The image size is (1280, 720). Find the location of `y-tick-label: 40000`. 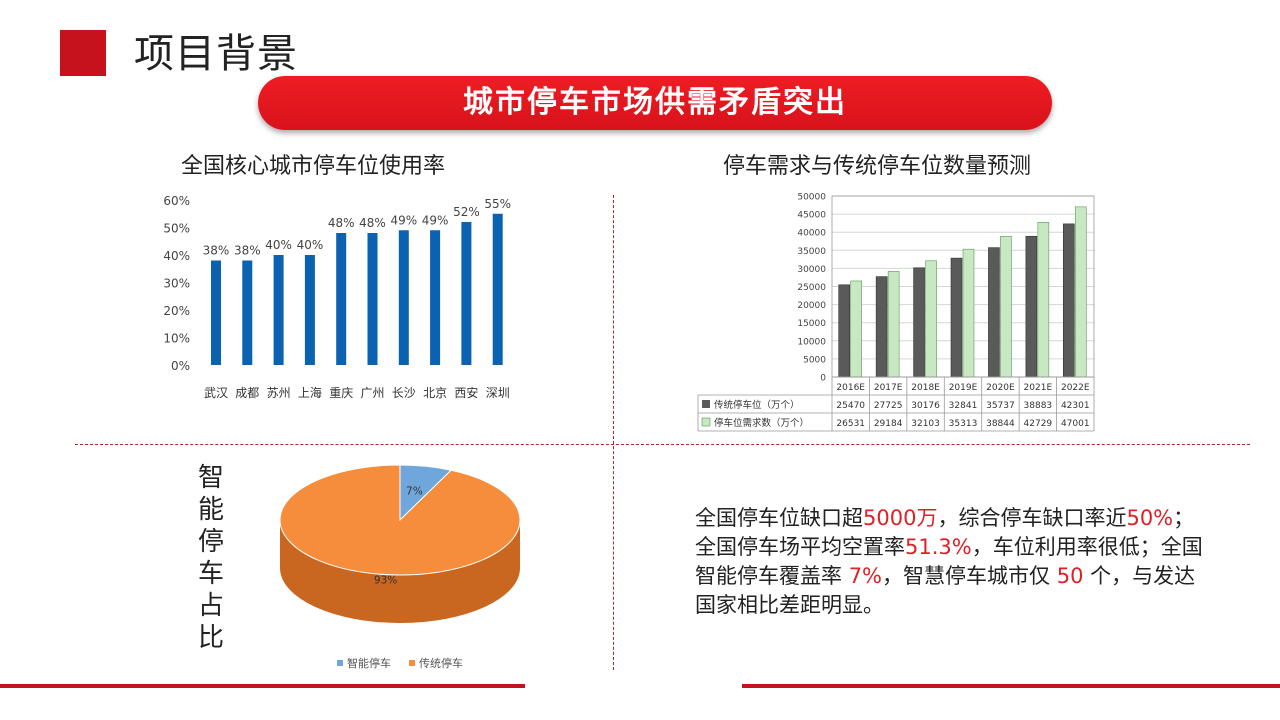

y-tick-label: 40000 is located at coordinates (811, 234).